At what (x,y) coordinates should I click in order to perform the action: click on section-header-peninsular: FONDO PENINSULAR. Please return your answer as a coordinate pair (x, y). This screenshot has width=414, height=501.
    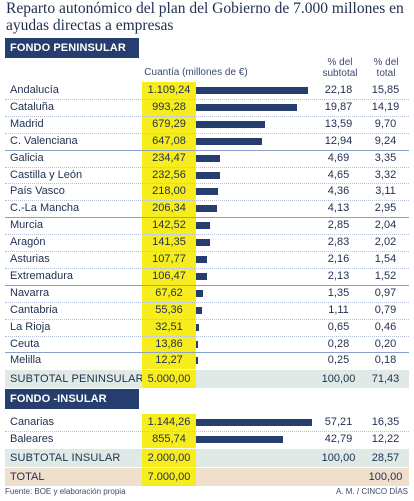
    Looking at the image, I should click on (72, 48).